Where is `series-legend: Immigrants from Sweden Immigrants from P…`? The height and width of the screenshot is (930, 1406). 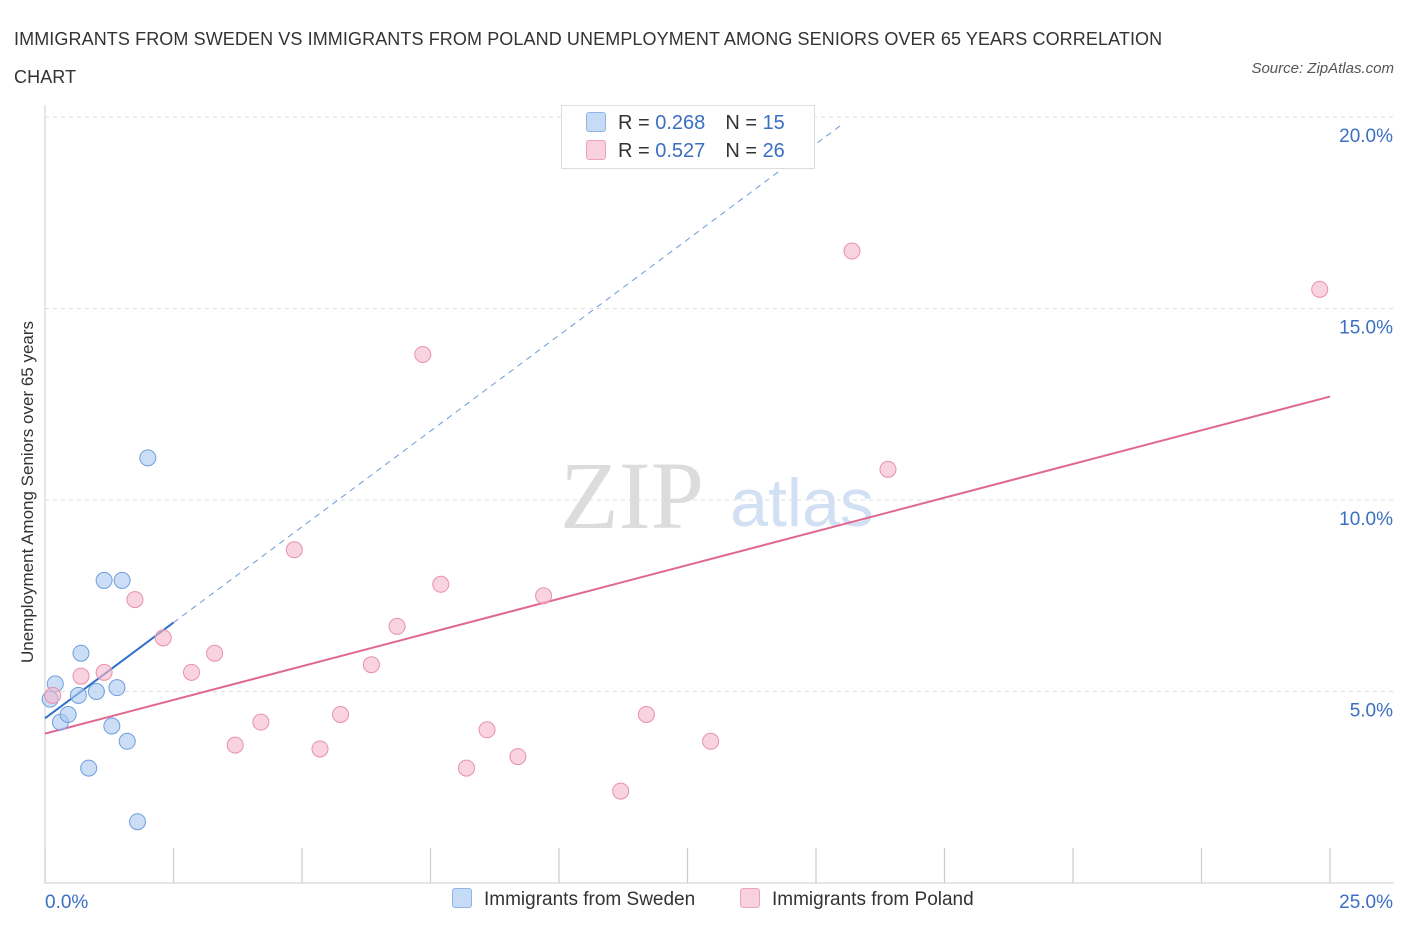 series-legend: Immigrants from Sweden Immigrants from P… is located at coordinates (703, 903).